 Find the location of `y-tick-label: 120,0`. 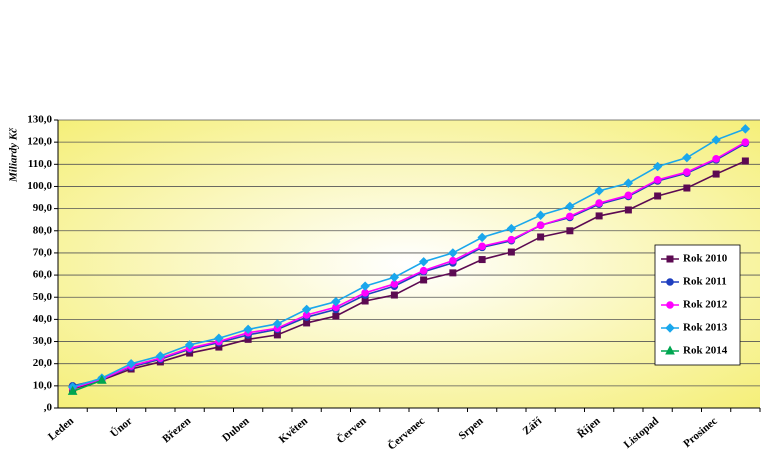

y-tick-label: 120,0 is located at coordinates (39, 142).